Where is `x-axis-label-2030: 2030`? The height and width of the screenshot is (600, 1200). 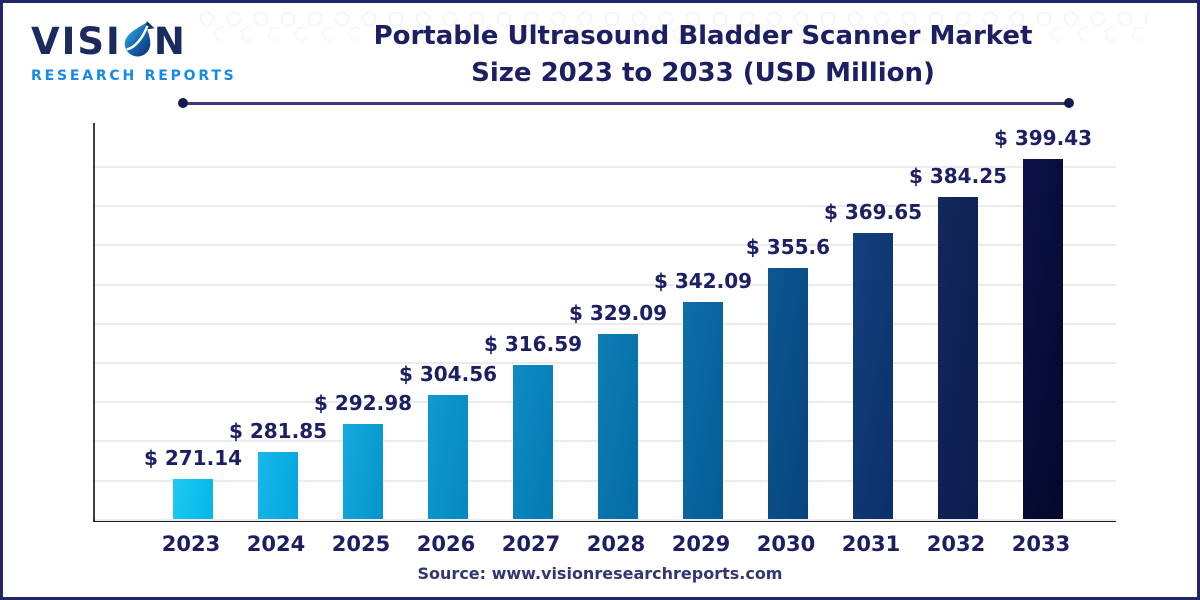
x-axis-label-2030: 2030 is located at coordinates (786, 544).